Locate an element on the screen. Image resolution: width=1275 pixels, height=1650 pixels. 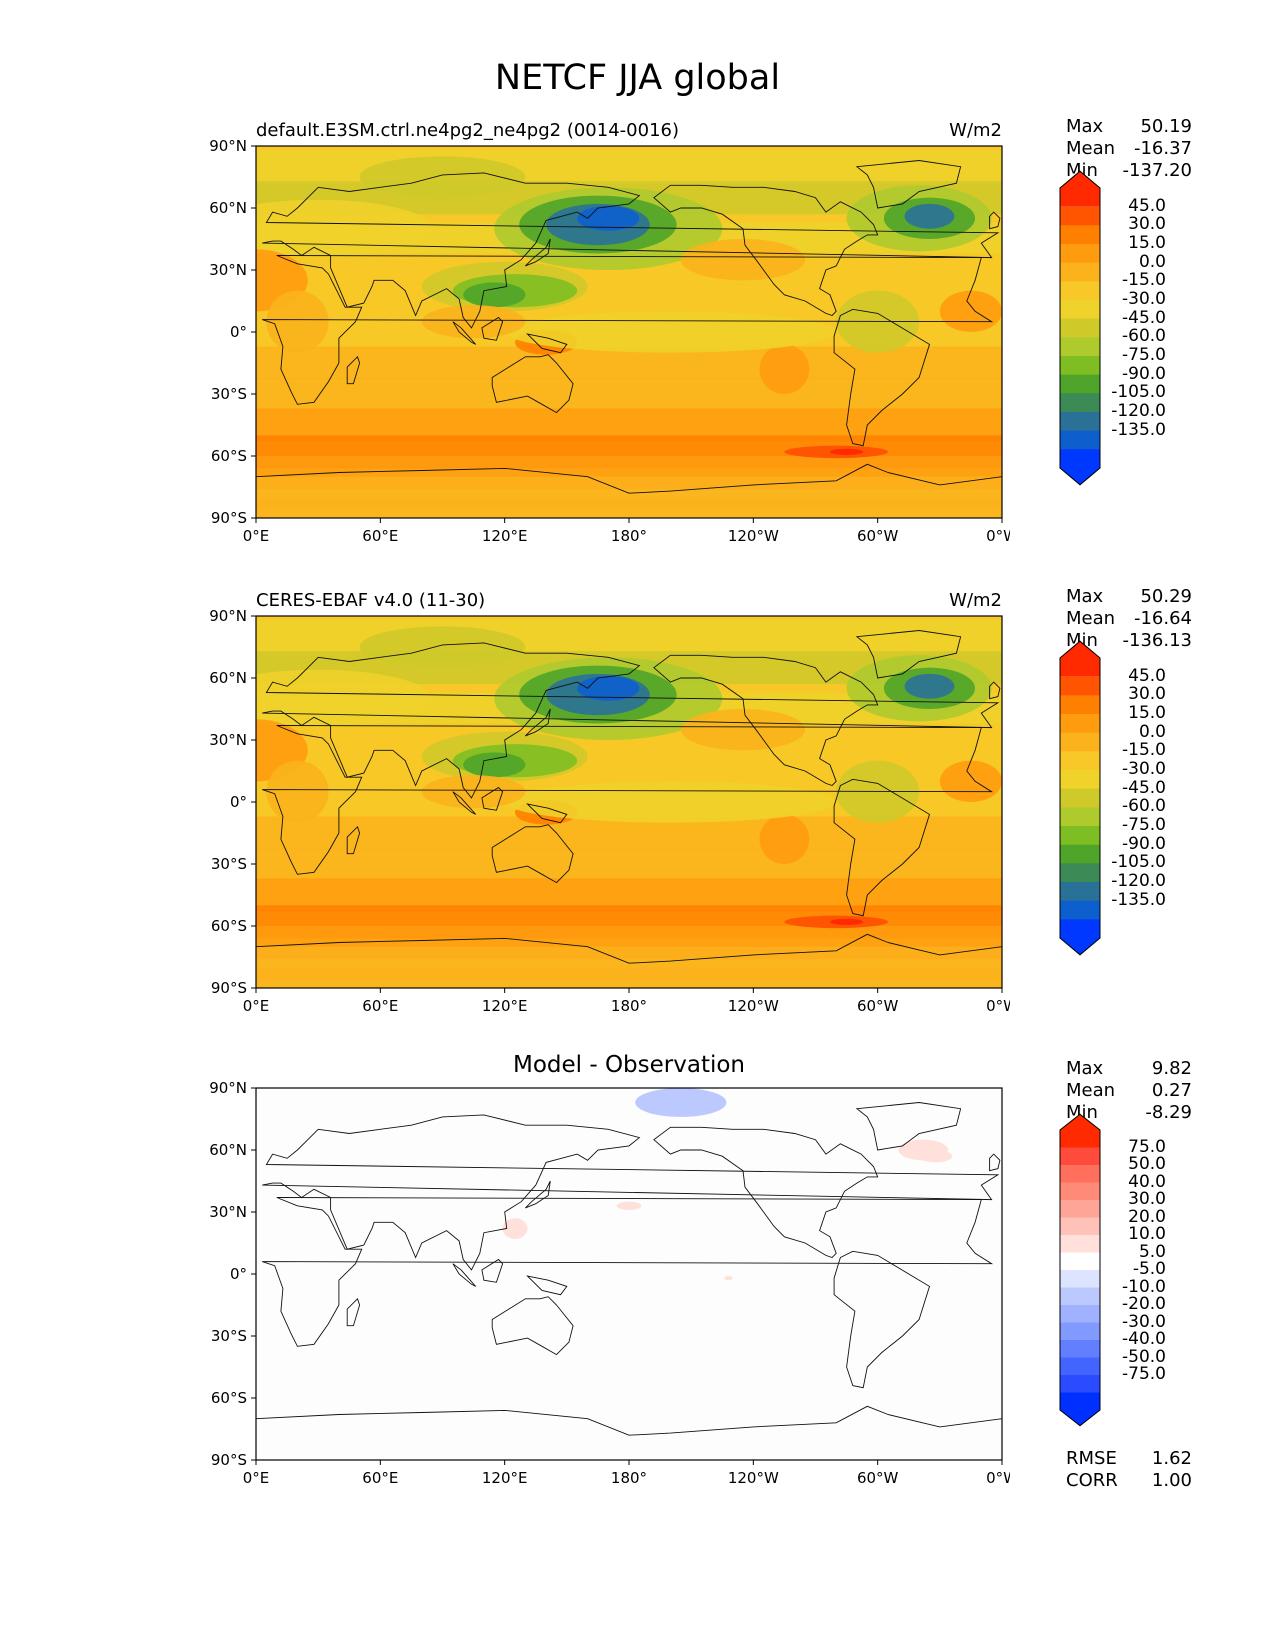
coastline-sumatra is located at coordinates (464, 1275).